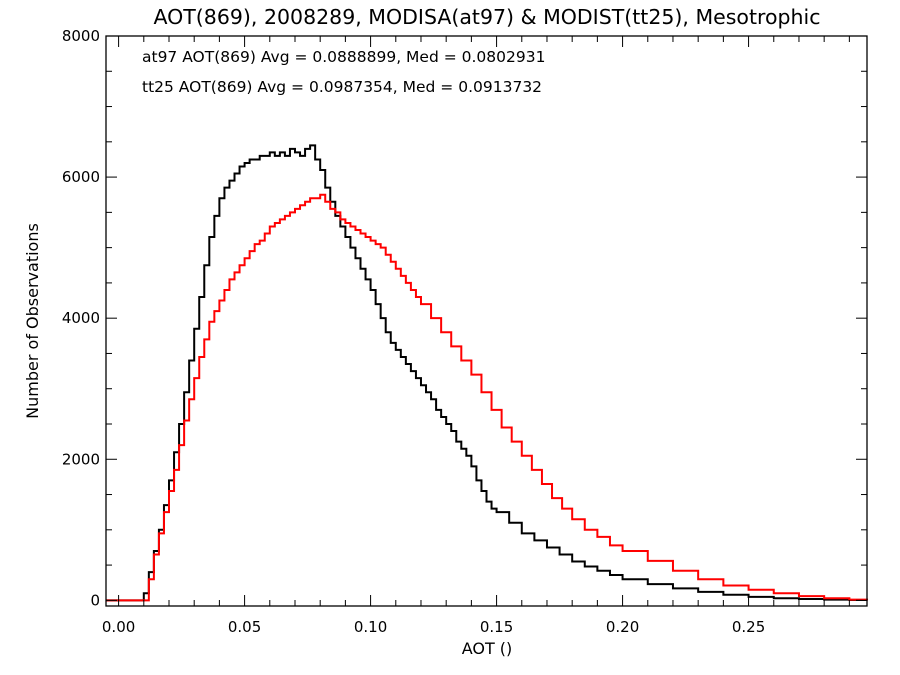  I want to click on y-tick-label: 2000, so click(81, 459).